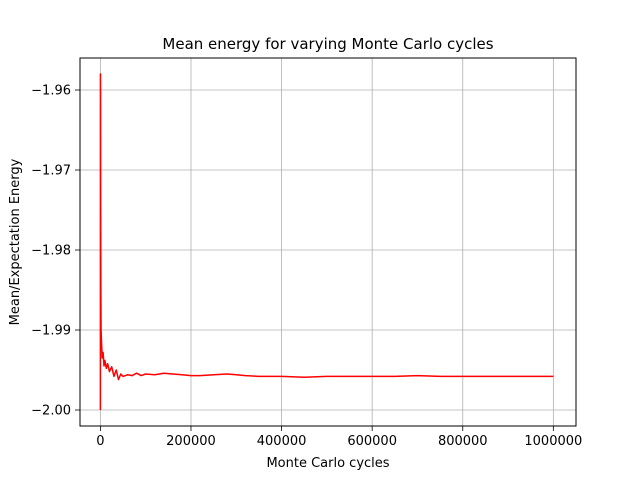 The height and width of the screenshot is (480, 640). What do you see at coordinates (51, 171) in the screenshot?
I see `y-tick-label: −1.97` at bounding box center [51, 171].